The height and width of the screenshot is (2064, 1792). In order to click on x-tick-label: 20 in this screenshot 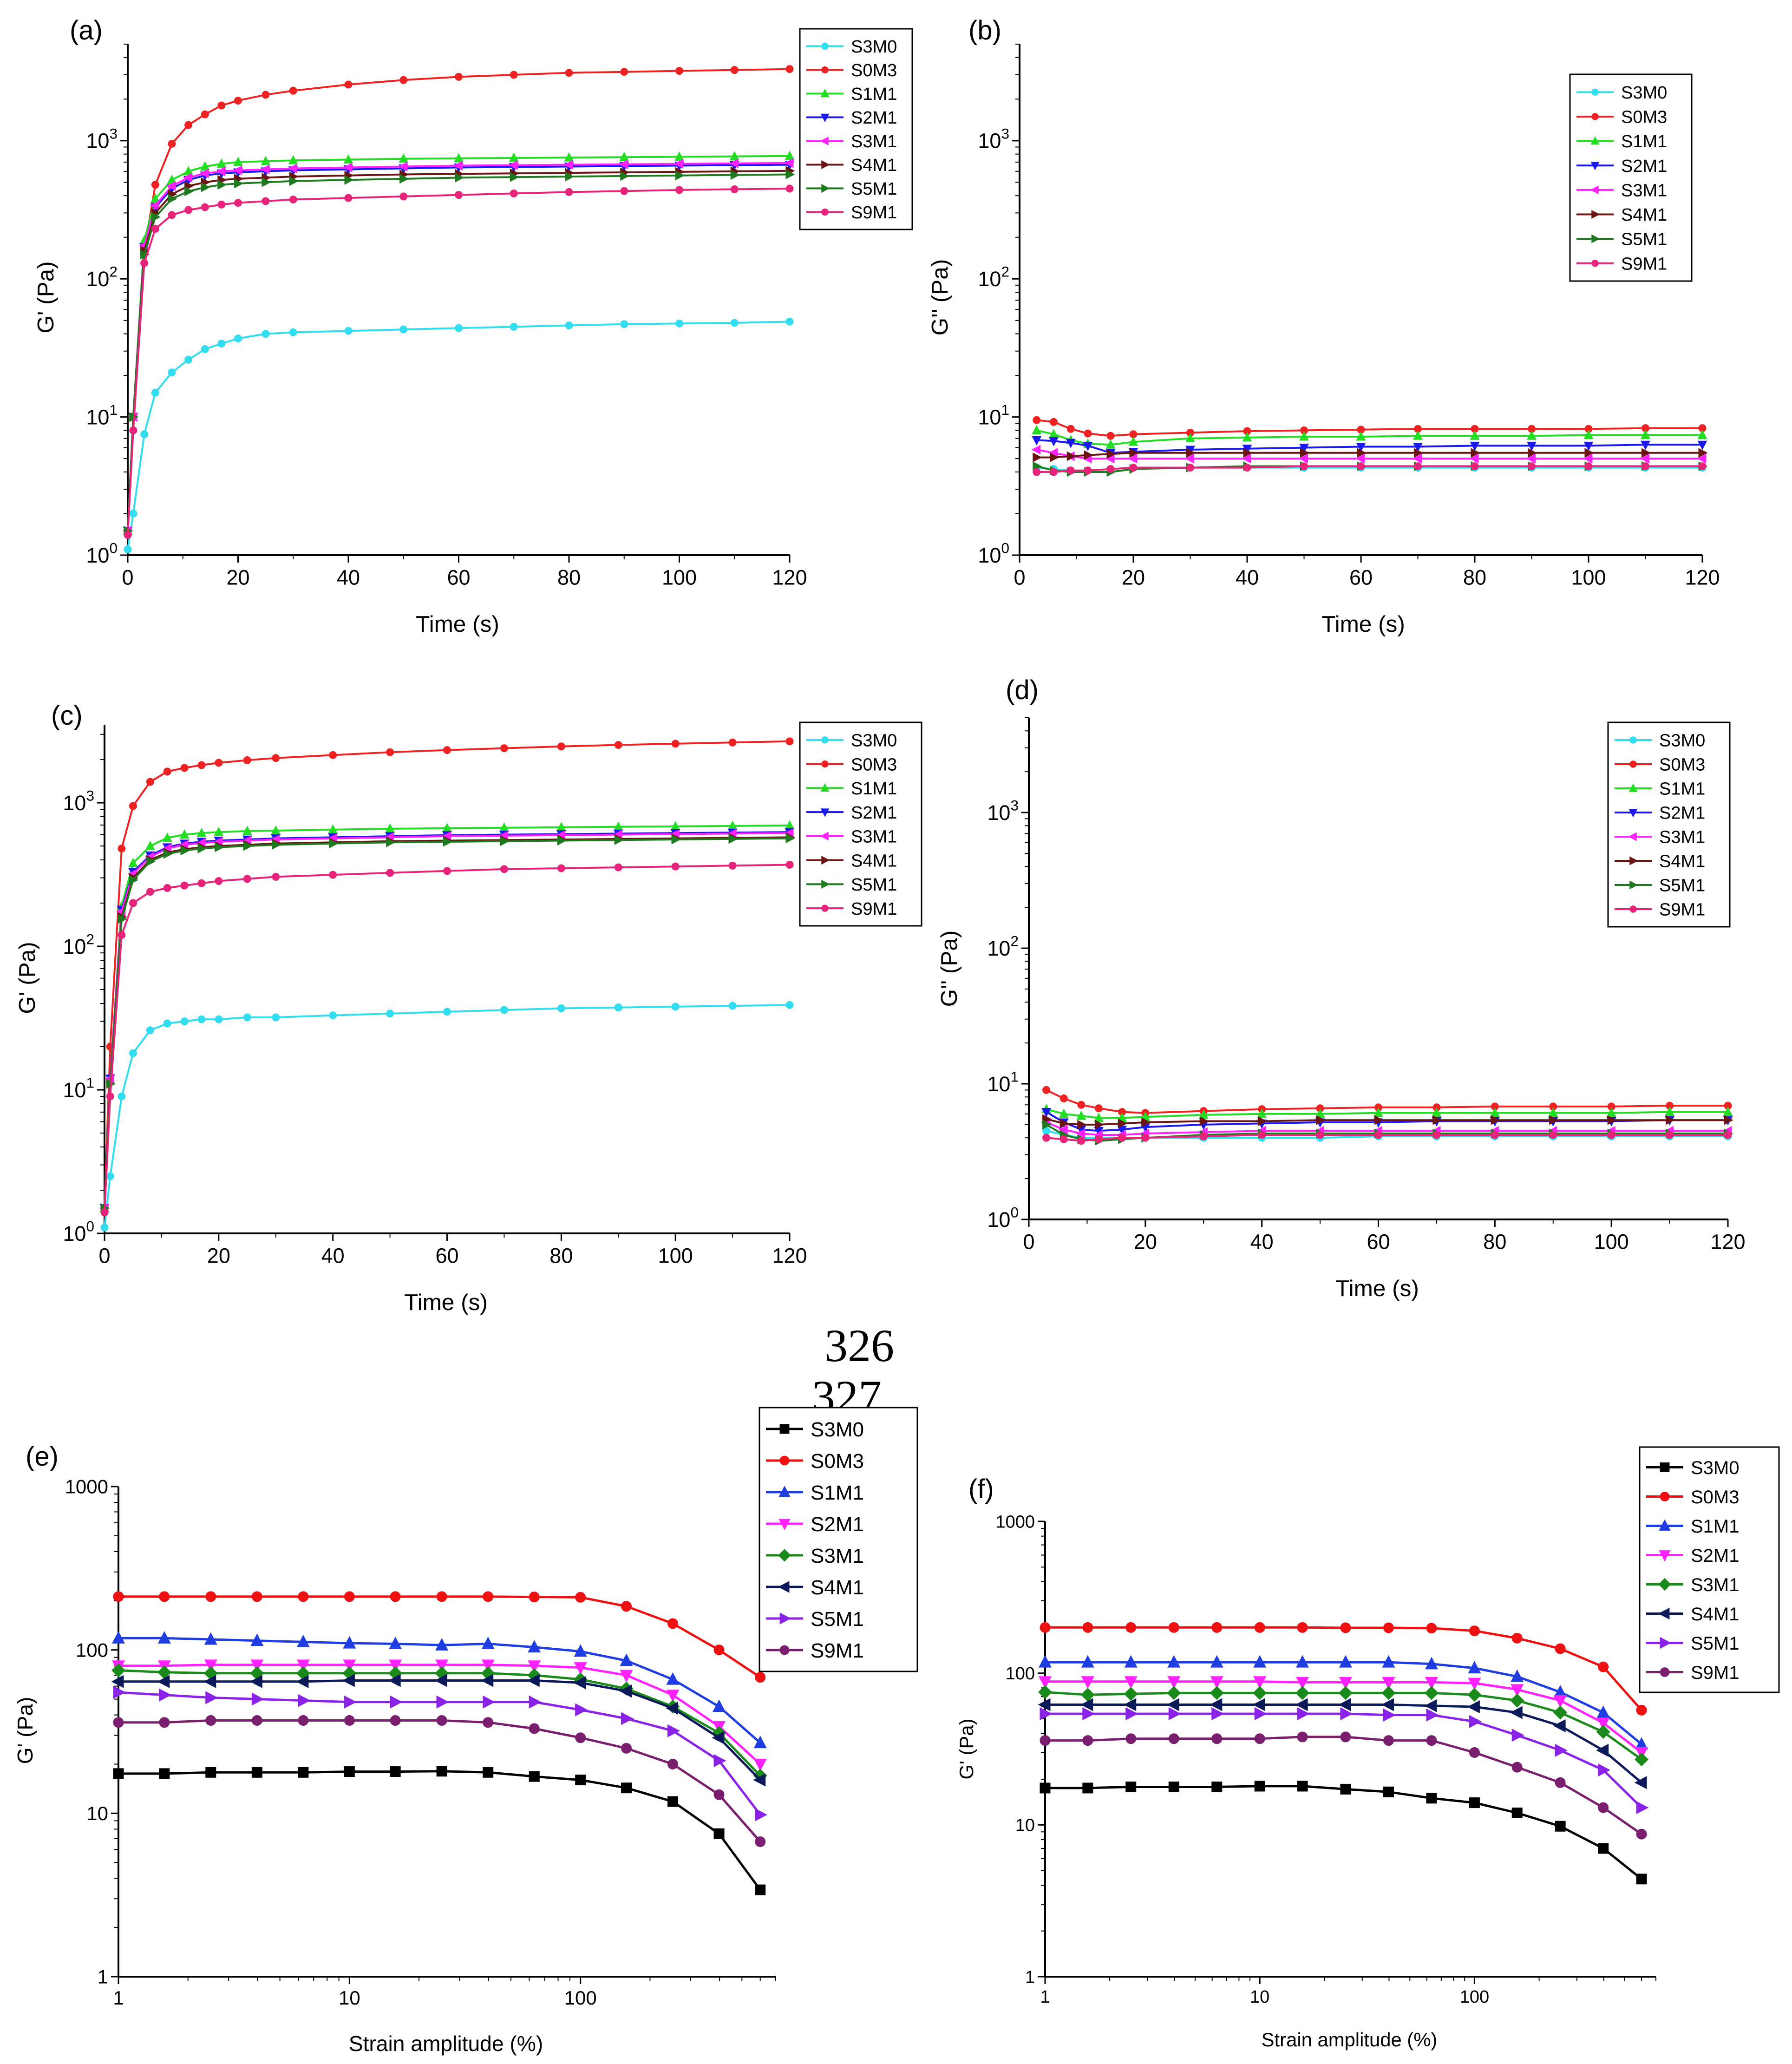, I will do `click(218, 1255)`.